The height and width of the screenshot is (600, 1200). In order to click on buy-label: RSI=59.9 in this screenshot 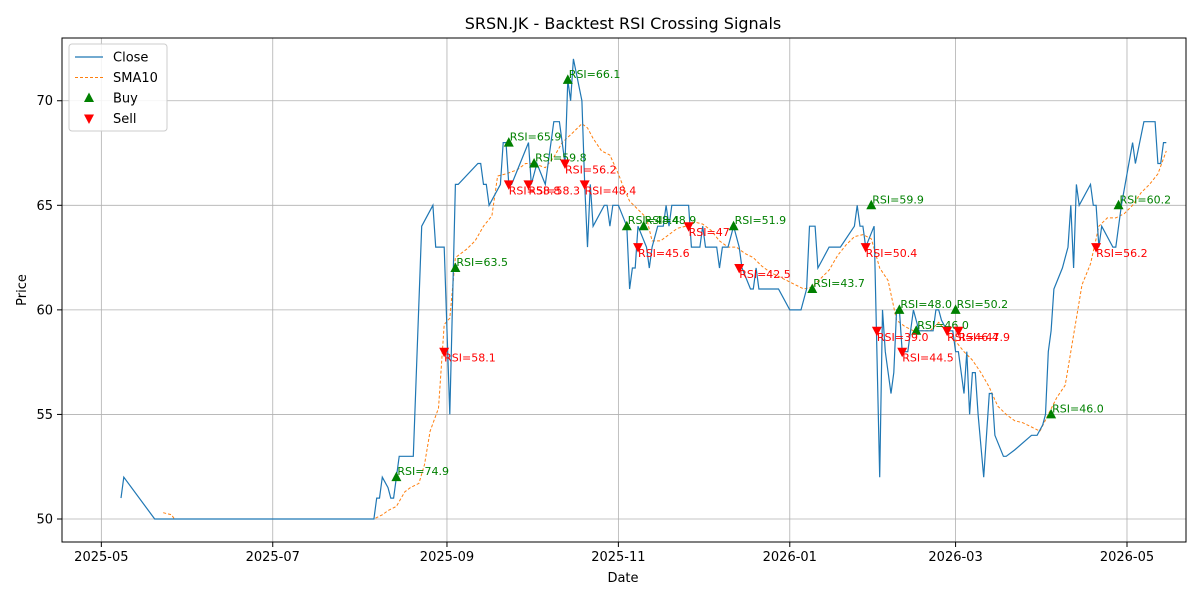, I will do `click(898, 199)`.